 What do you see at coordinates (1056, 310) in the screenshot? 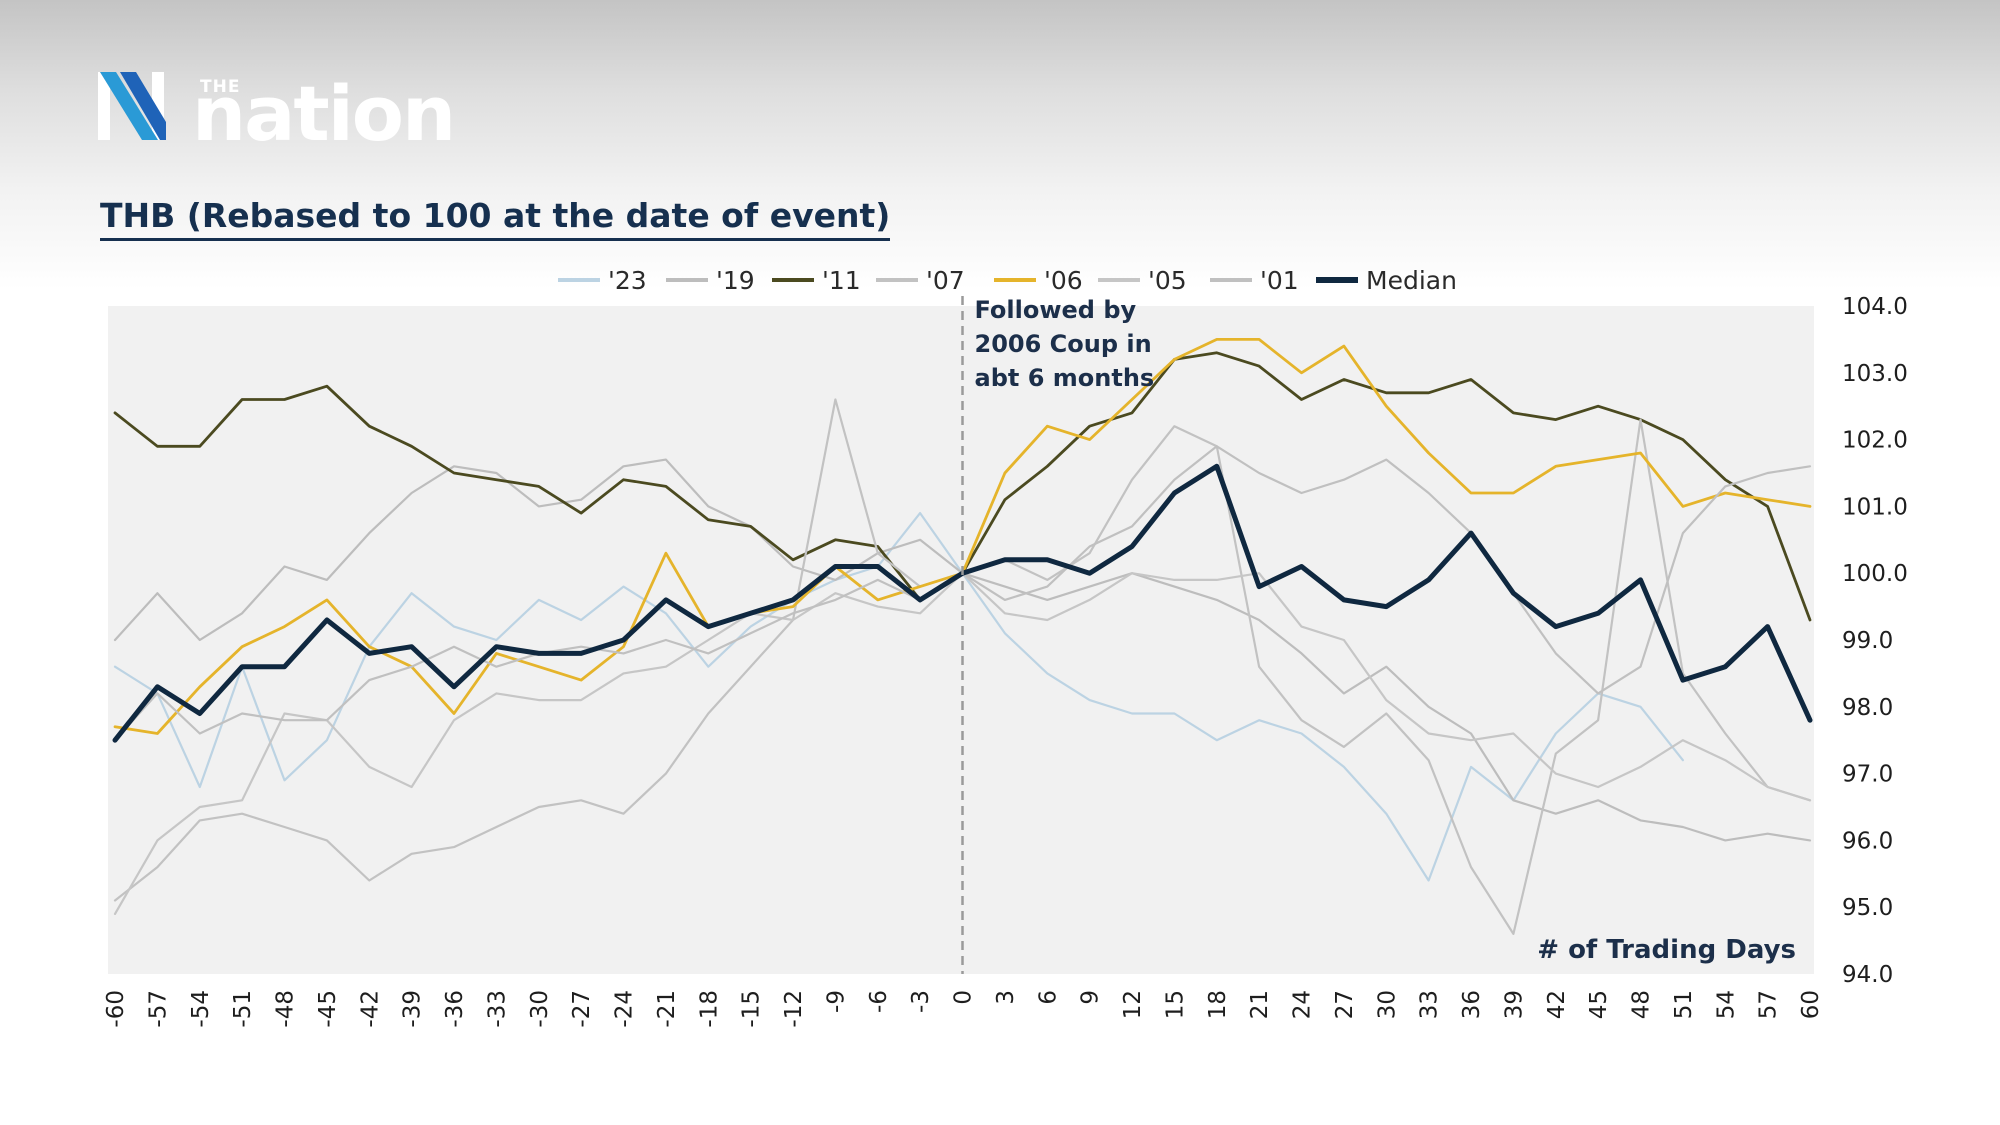
I see `annotation-line: Followed by` at bounding box center [1056, 310].